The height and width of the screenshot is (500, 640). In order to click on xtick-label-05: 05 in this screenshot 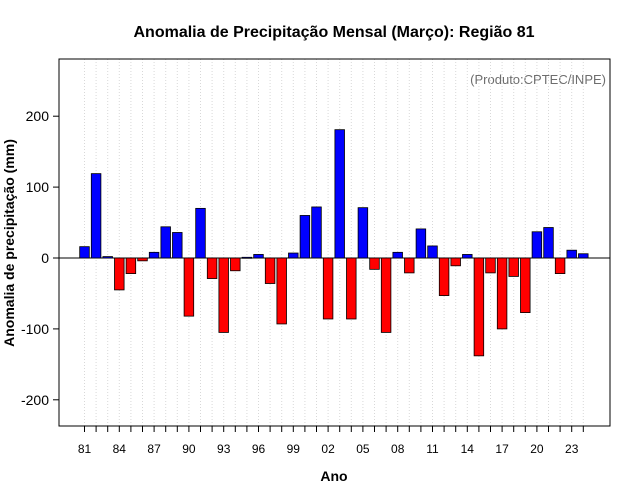, I will do `click(363, 449)`.